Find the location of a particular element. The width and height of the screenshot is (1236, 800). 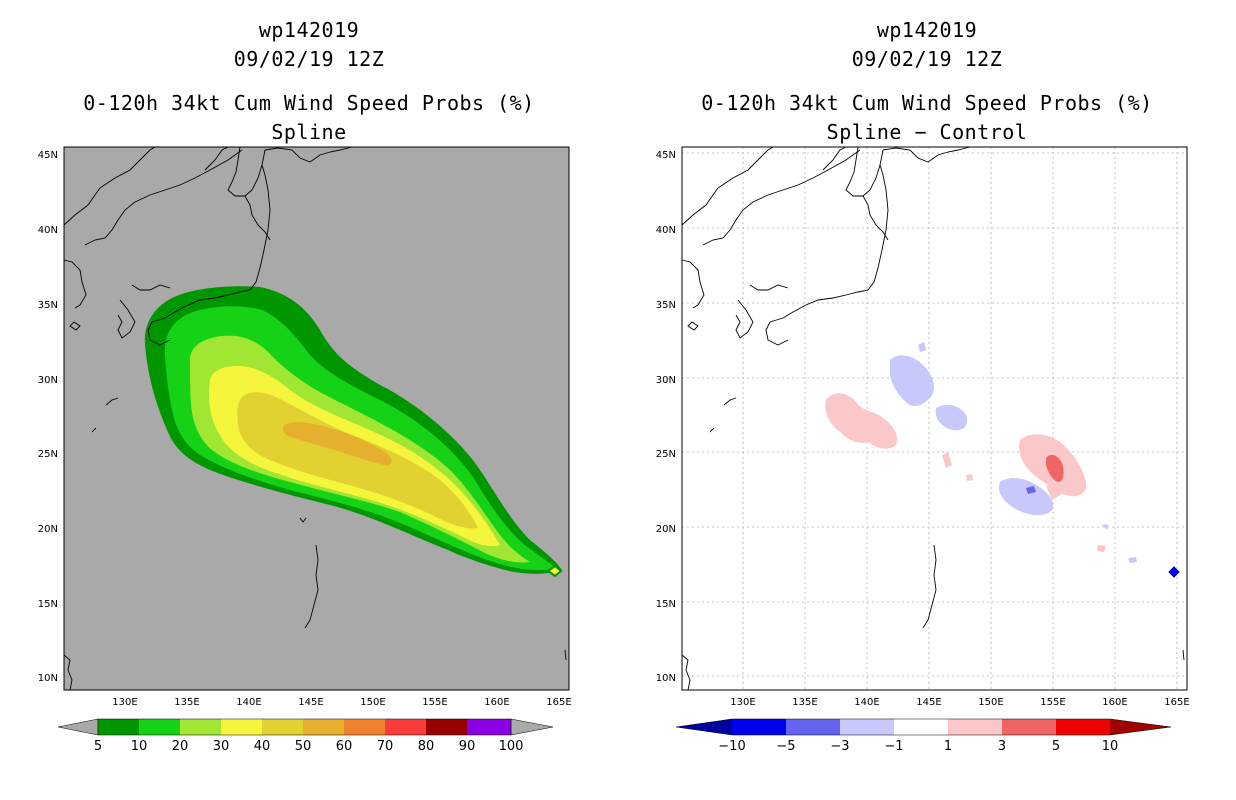

right-lat-label: 30N is located at coordinates (666, 380).